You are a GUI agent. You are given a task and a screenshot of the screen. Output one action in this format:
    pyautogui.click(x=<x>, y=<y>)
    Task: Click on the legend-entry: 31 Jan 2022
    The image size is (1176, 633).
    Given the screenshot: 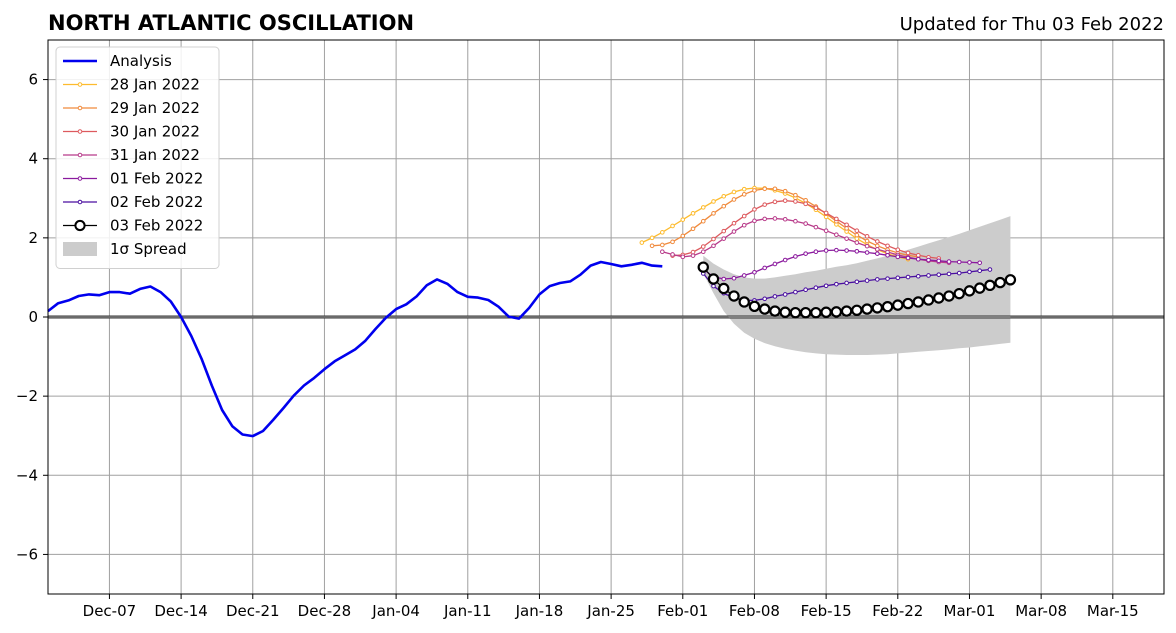 What is the action you would take?
    pyautogui.click(x=131, y=155)
    